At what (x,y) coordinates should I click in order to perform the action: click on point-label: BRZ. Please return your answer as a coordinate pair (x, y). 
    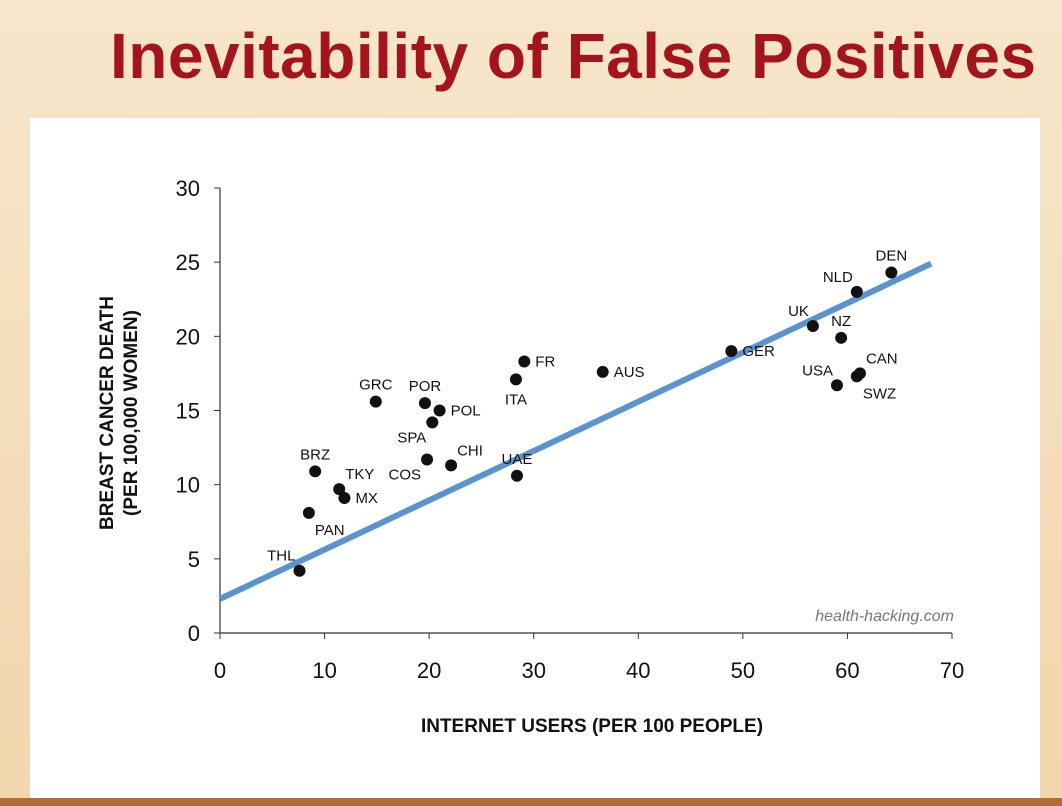
    Looking at the image, I should click on (315, 454).